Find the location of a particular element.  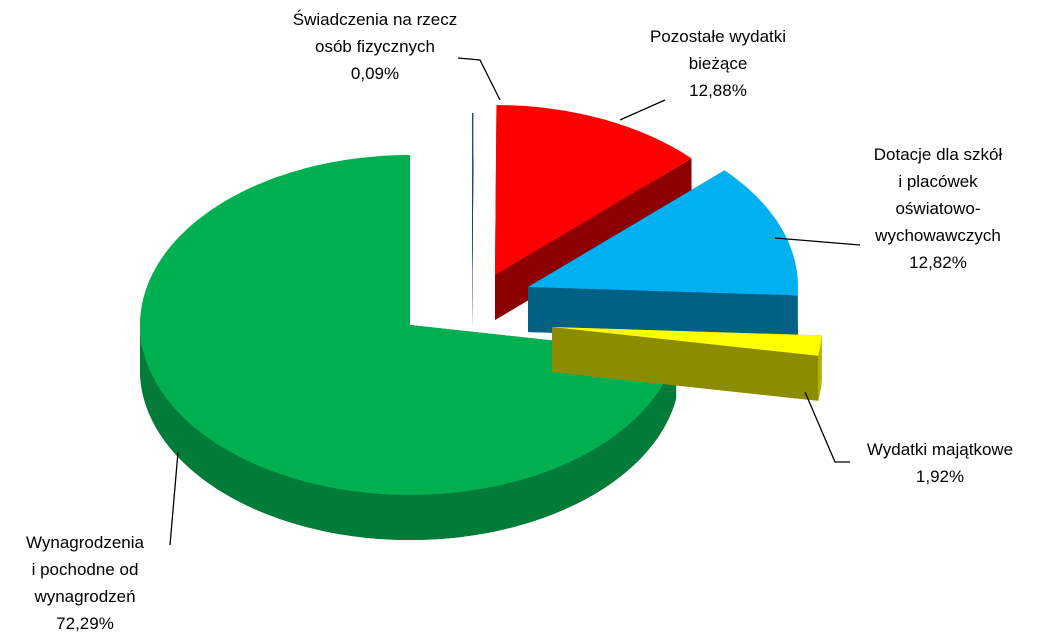

value-label: 72,29% is located at coordinates (85, 623).